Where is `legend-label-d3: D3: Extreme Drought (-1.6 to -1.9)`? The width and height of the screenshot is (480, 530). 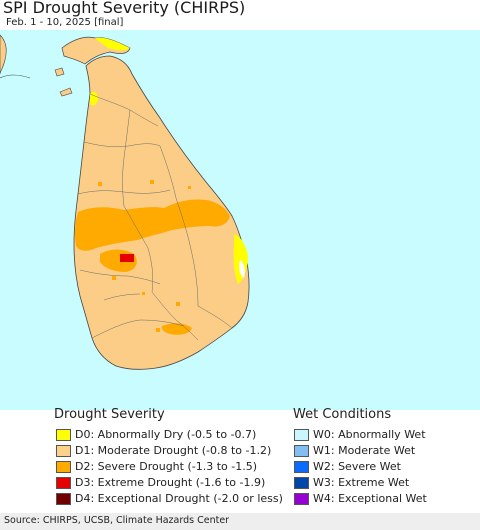 legend-label-d3: D3: Extreme Drought (-1.6 to -1.9) is located at coordinates (170, 482).